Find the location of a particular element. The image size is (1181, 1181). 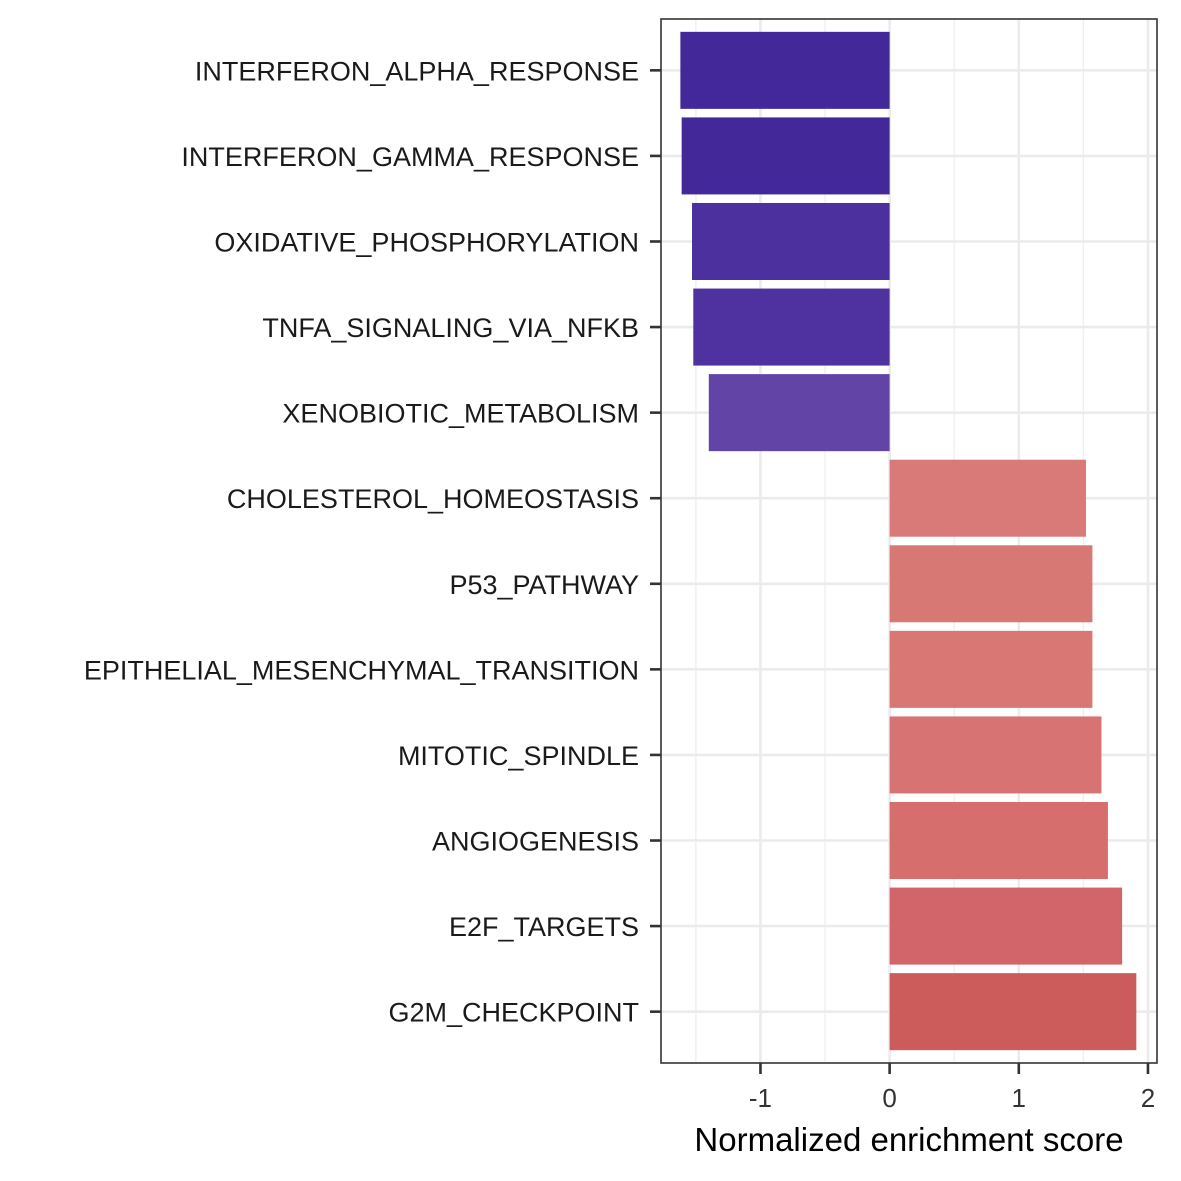

x-tick-label: 0 is located at coordinates (889, 1098).